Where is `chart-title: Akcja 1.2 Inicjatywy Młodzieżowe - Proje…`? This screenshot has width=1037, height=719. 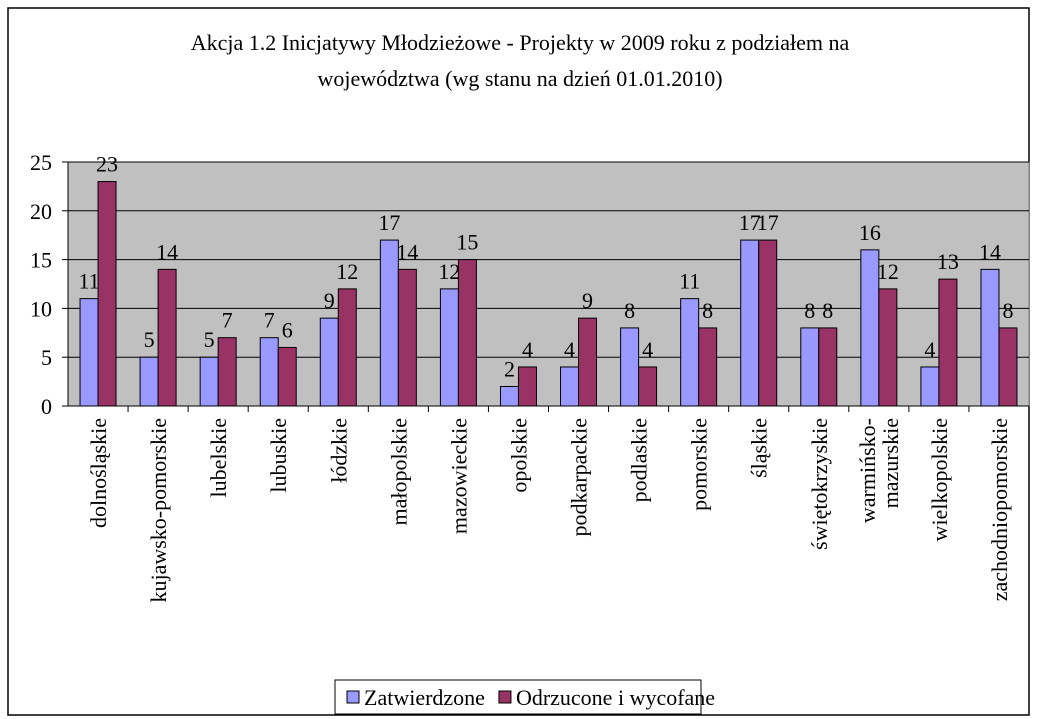 chart-title: Akcja 1.2 Inicjatywy Młodzieżowe - Proje… is located at coordinates (520, 60).